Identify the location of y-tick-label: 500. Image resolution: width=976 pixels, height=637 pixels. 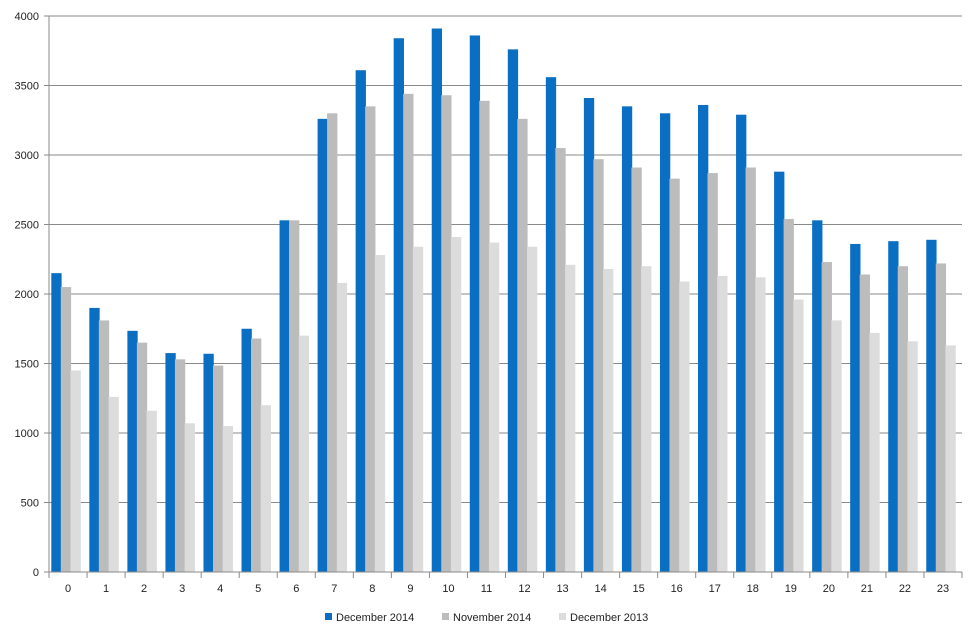
(30, 504).